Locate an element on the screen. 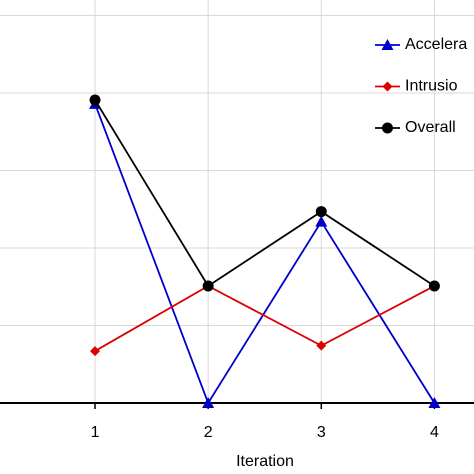  x-tick-label: 3 is located at coordinates (321, 432).